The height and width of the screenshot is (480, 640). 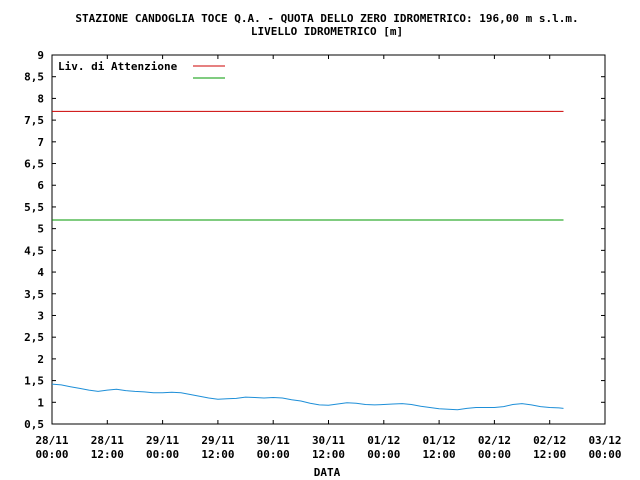 I want to click on x-axis-label: DATA, so click(x=327, y=472).